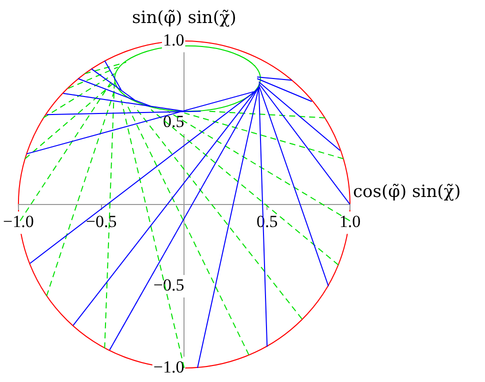 The height and width of the screenshot is (382, 485). What do you see at coordinates (168, 366) in the screenshot?
I see `y-tick-label: −1.0` at bounding box center [168, 366].